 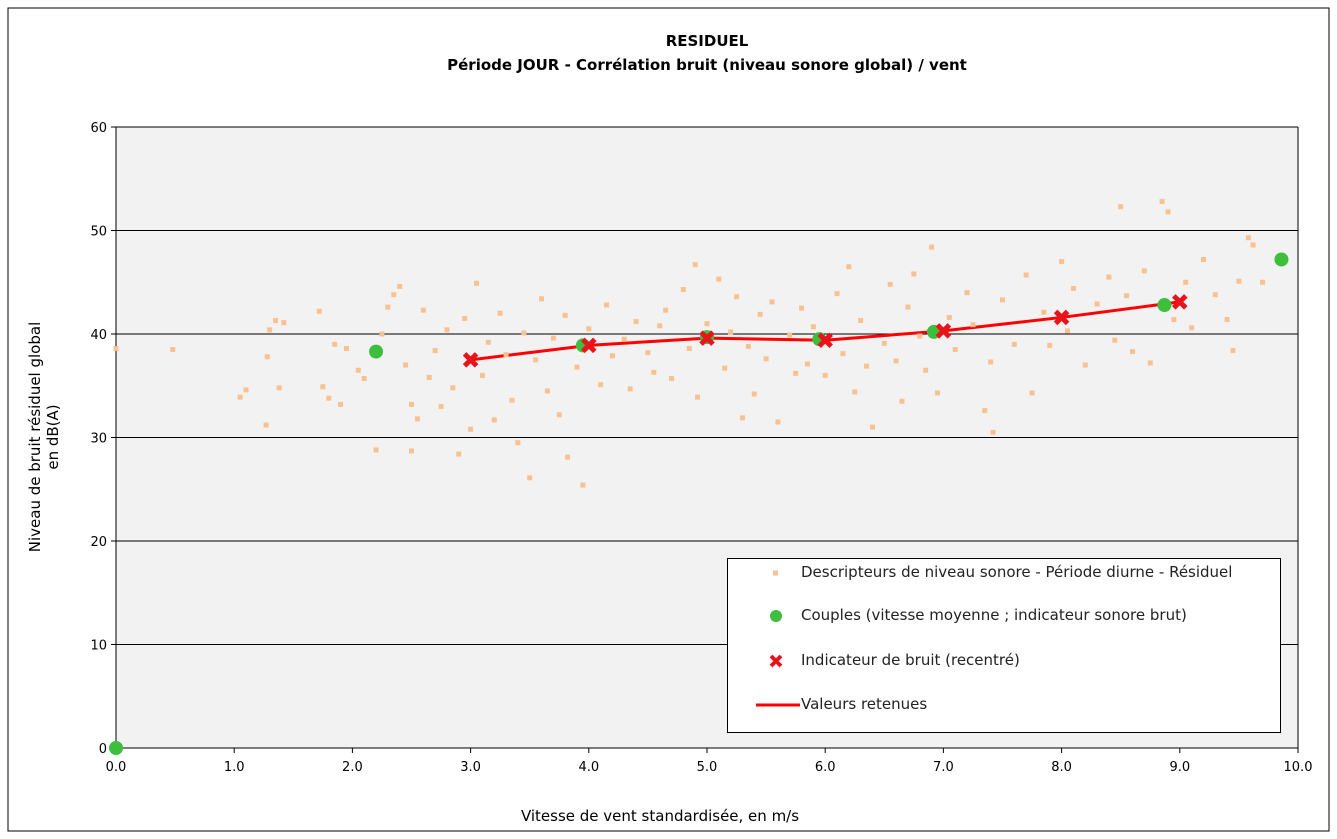 I want to click on x-tick-label: 8.0, so click(x=1061, y=767).